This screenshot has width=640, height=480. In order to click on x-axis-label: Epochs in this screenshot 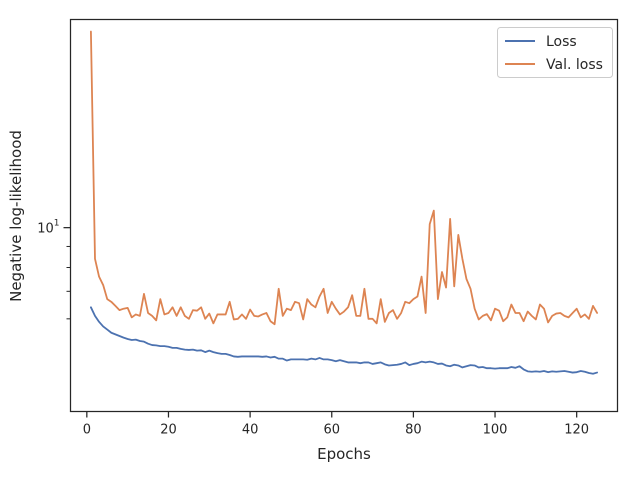, I will do `click(344, 454)`.